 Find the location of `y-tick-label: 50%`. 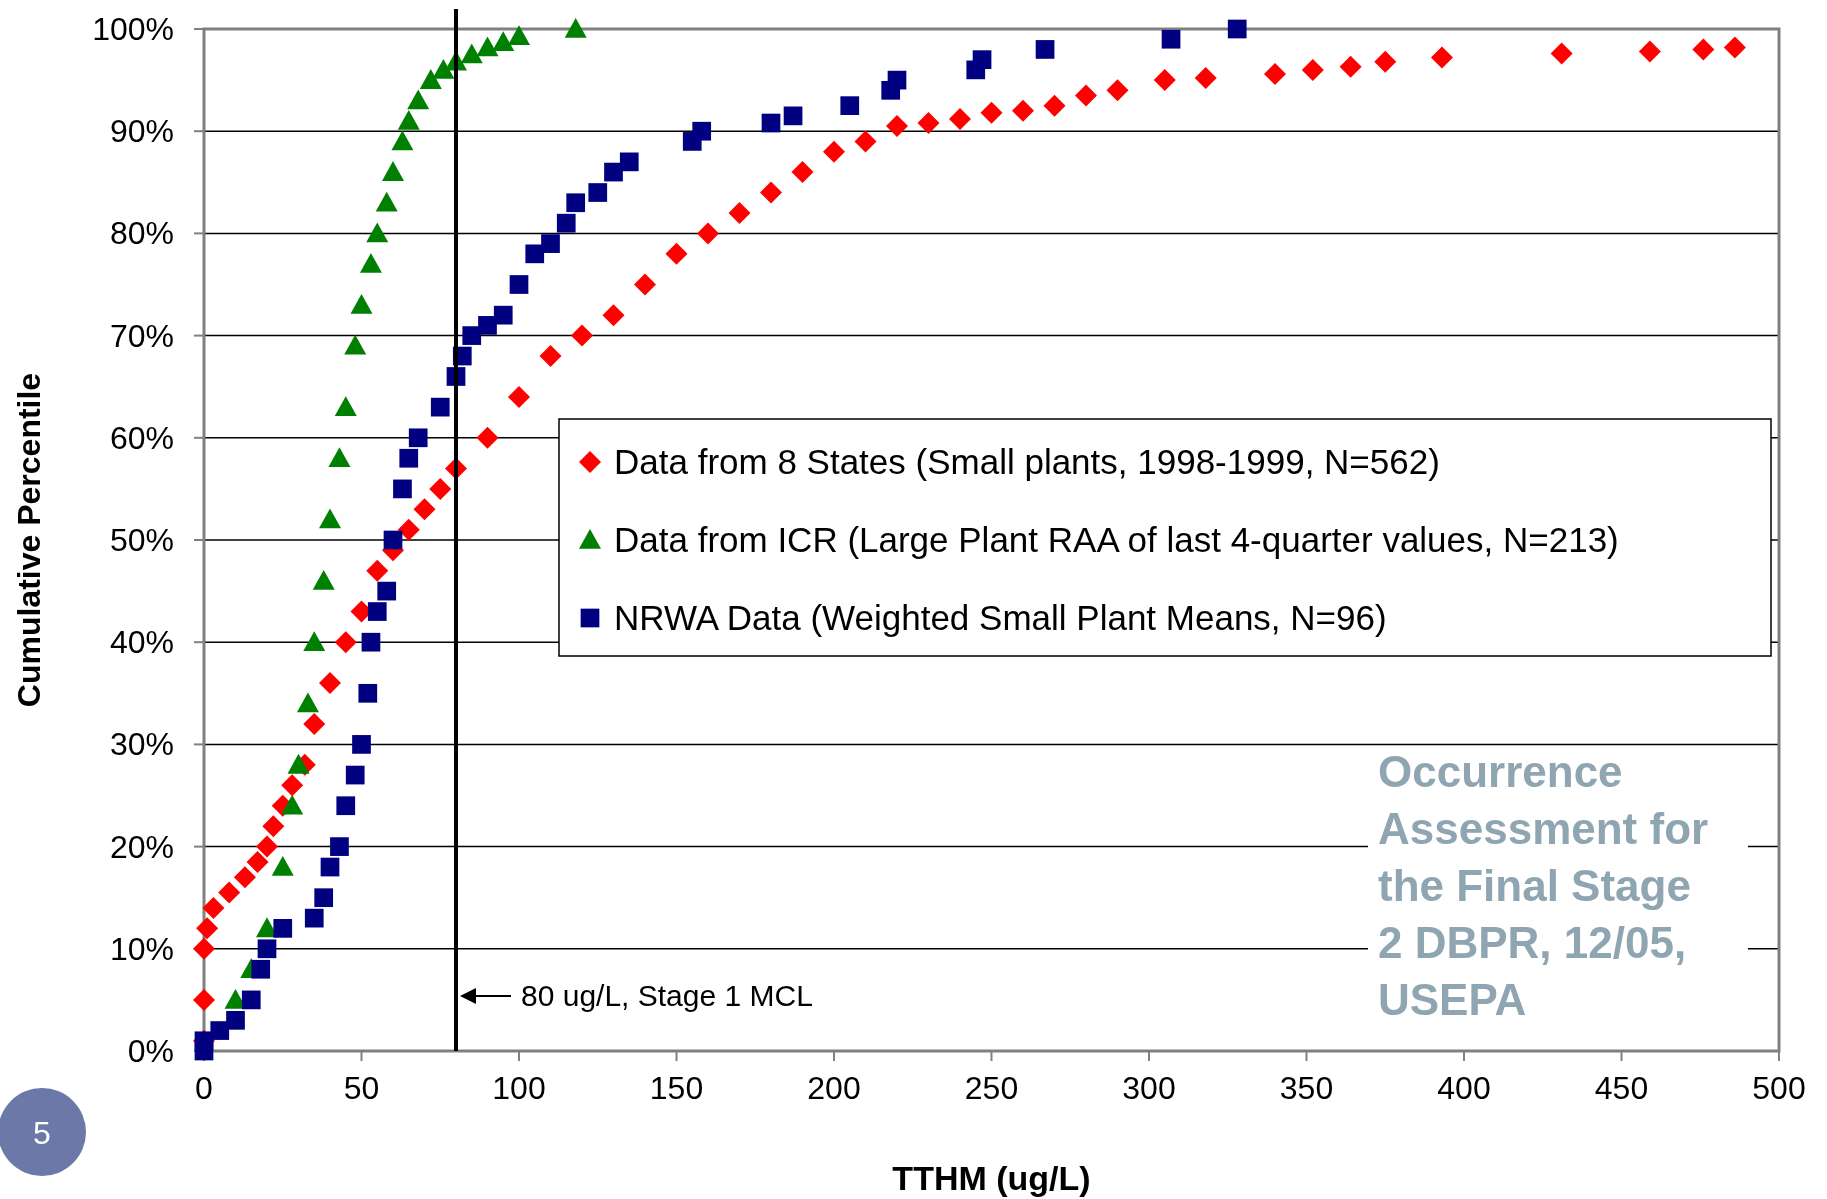

y-tick-label: 50% is located at coordinates (141, 540).